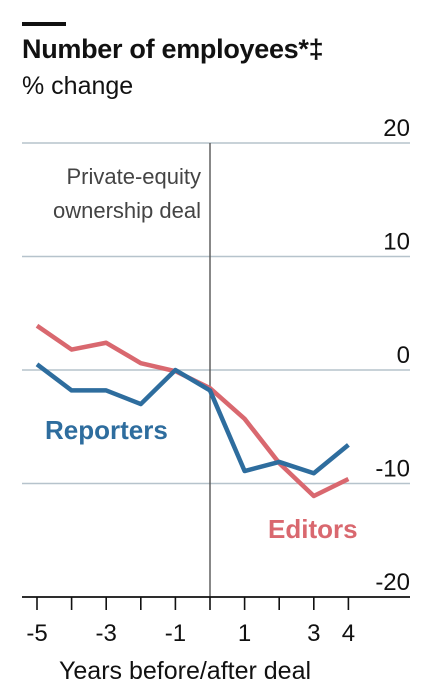  What do you see at coordinates (36, 633) in the screenshot?
I see `x-tick-label: -5` at bounding box center [36, 633].